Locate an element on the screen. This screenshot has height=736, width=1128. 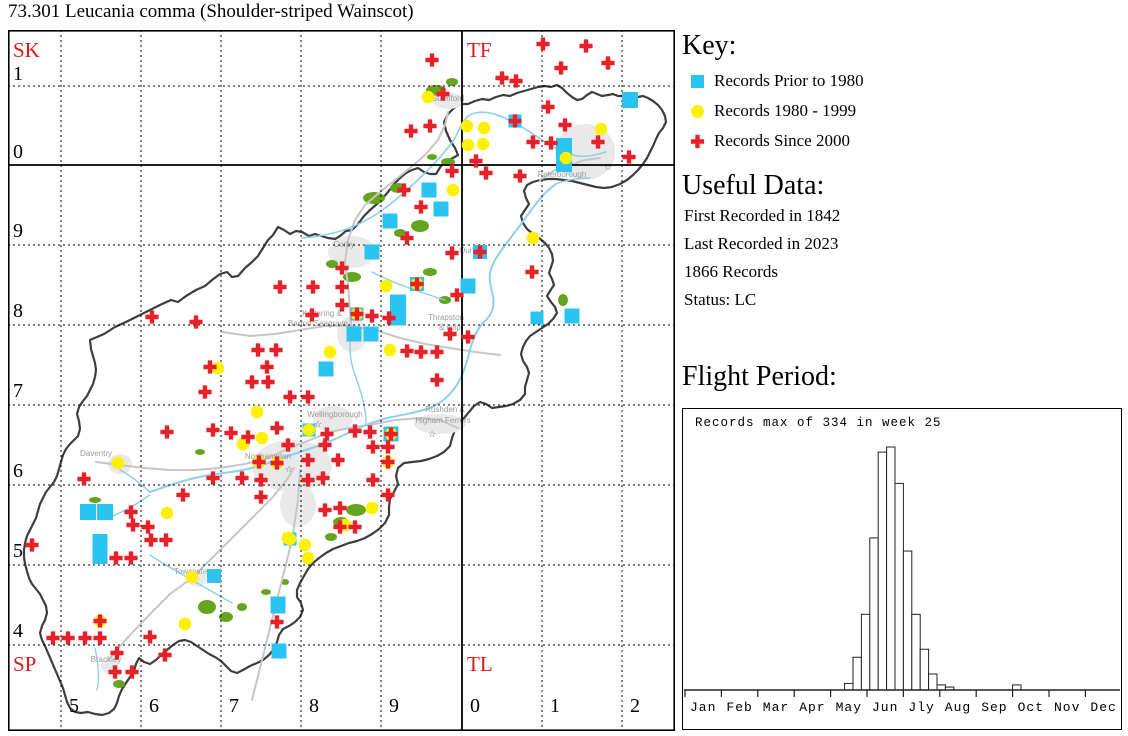
grid-100km-letters: TL is located at coordinates (480, 664).